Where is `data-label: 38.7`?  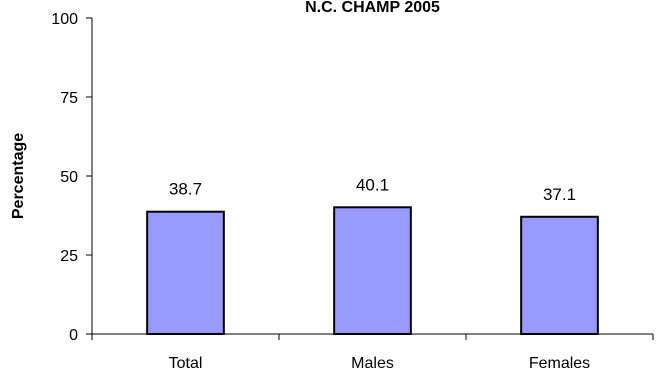 data-label: 38.7 is located at coordinates (185, 189).